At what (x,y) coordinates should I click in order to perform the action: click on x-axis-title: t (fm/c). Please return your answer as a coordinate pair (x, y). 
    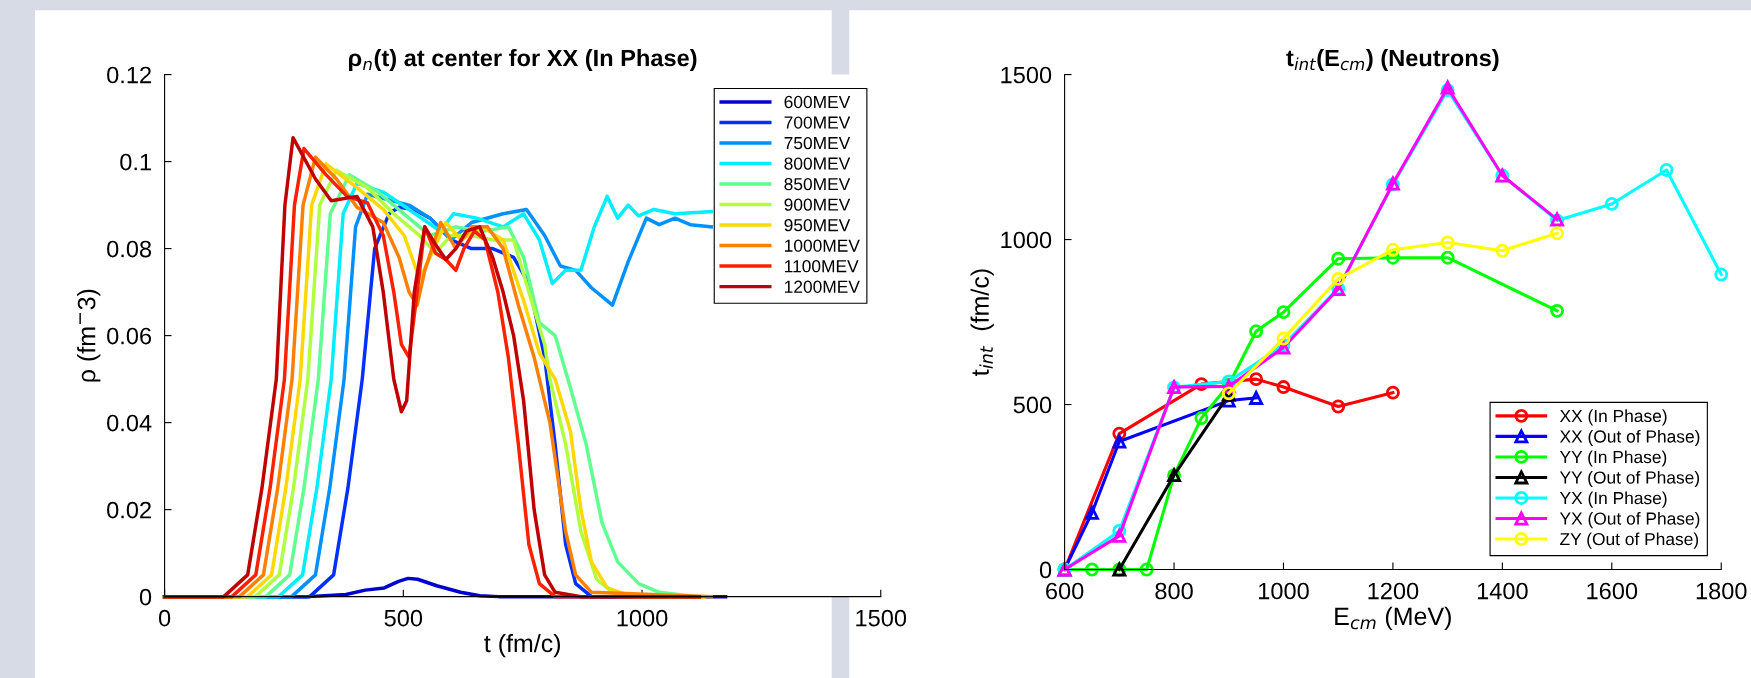
    Looking at the image, I should click on (522, 645).